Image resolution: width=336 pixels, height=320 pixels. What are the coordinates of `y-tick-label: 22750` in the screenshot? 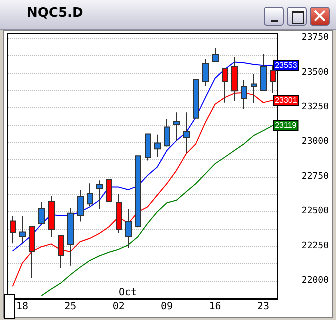 It's located at (315, 177).